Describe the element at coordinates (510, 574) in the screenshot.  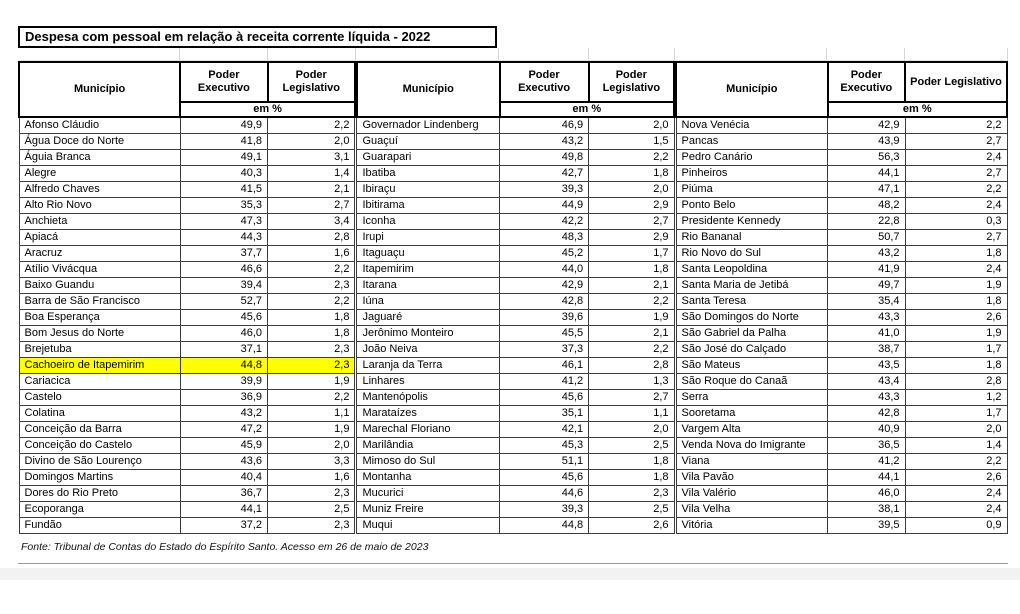
I see `page-margin` at that location.